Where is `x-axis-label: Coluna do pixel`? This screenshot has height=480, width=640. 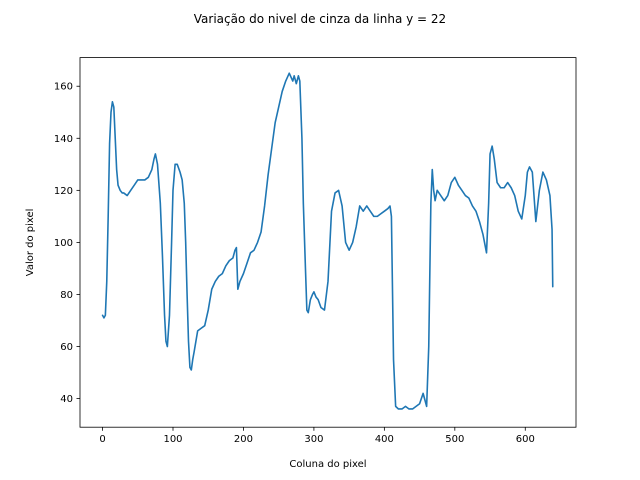
x-axis-label: Coluna do pixel is located at coordinates (327, 464).